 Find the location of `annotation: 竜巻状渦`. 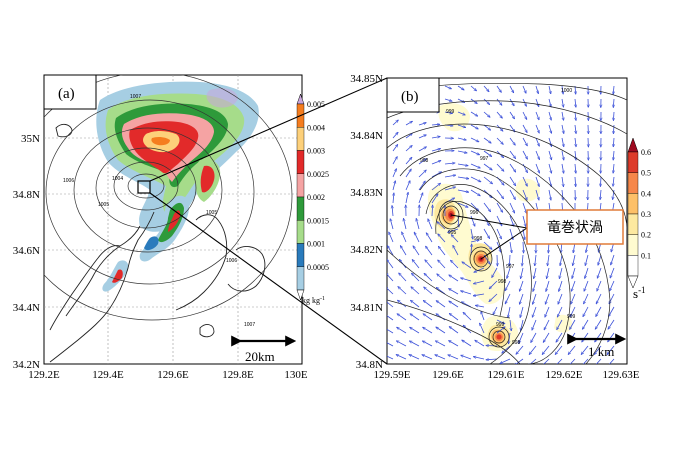

annotation: 竜巻状渦 is located at coordinates (537, 234).